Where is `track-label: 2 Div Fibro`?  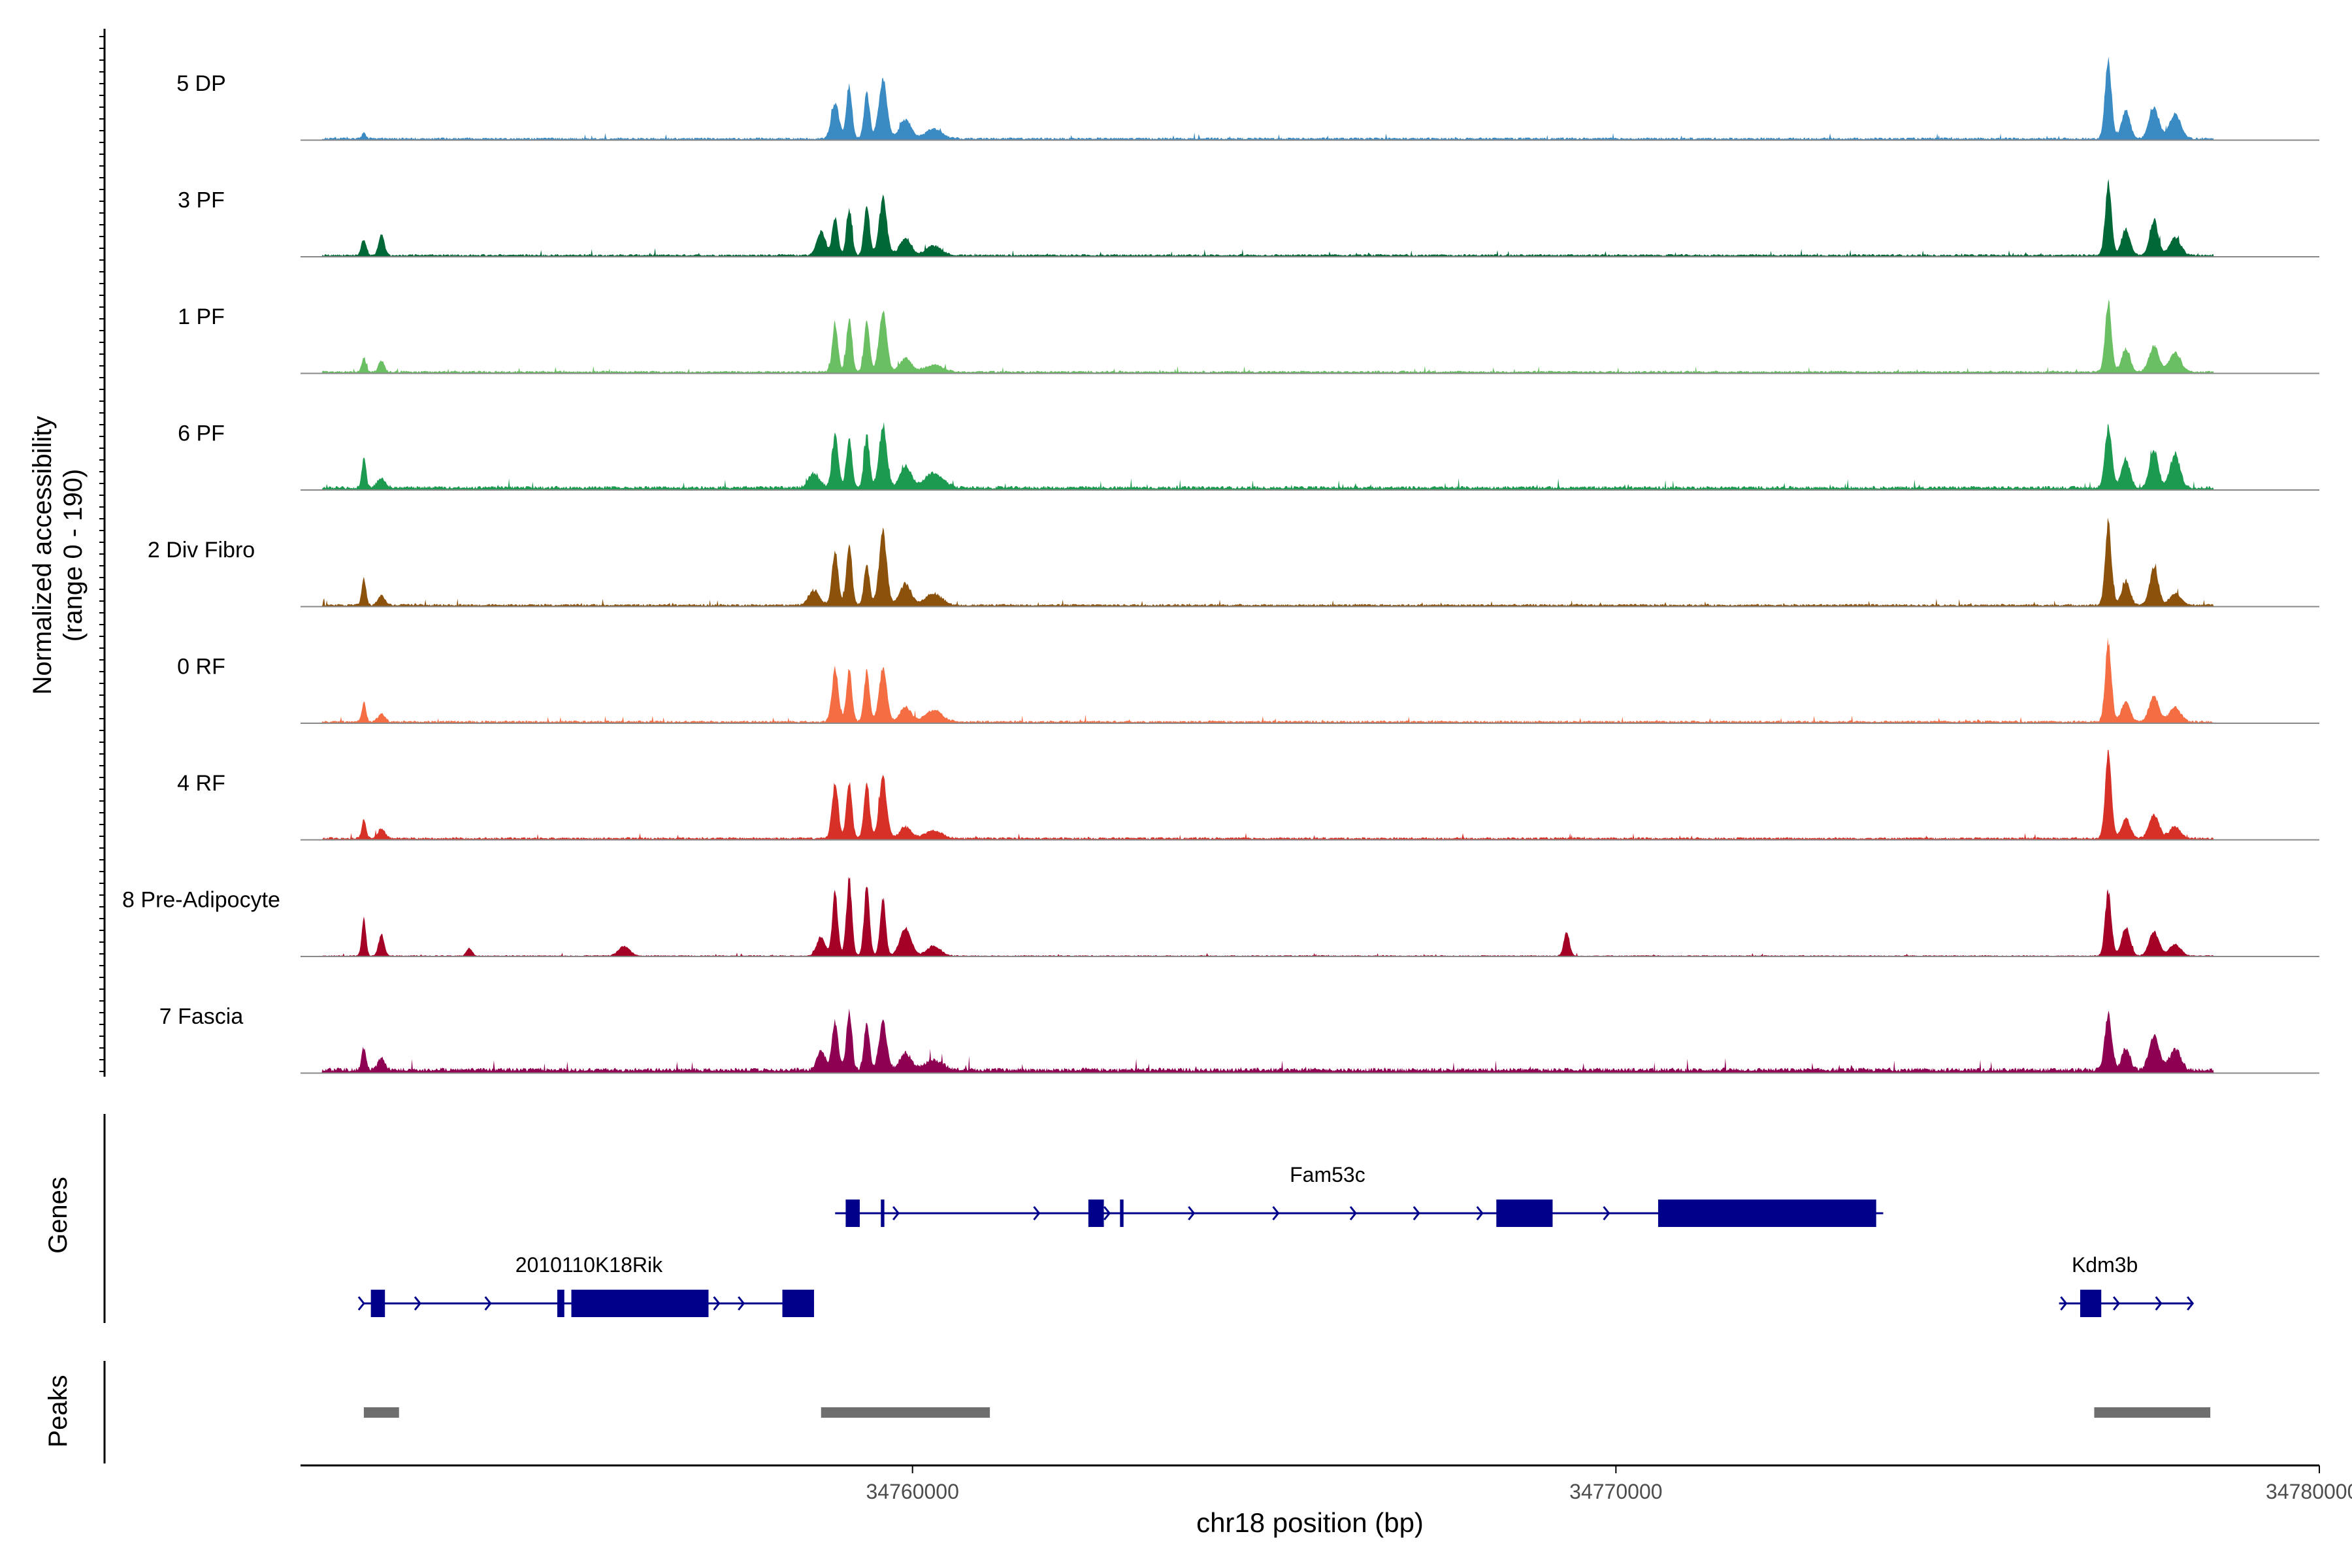
track-label: 2 Div Fibro is located at coordinates (201, 550).